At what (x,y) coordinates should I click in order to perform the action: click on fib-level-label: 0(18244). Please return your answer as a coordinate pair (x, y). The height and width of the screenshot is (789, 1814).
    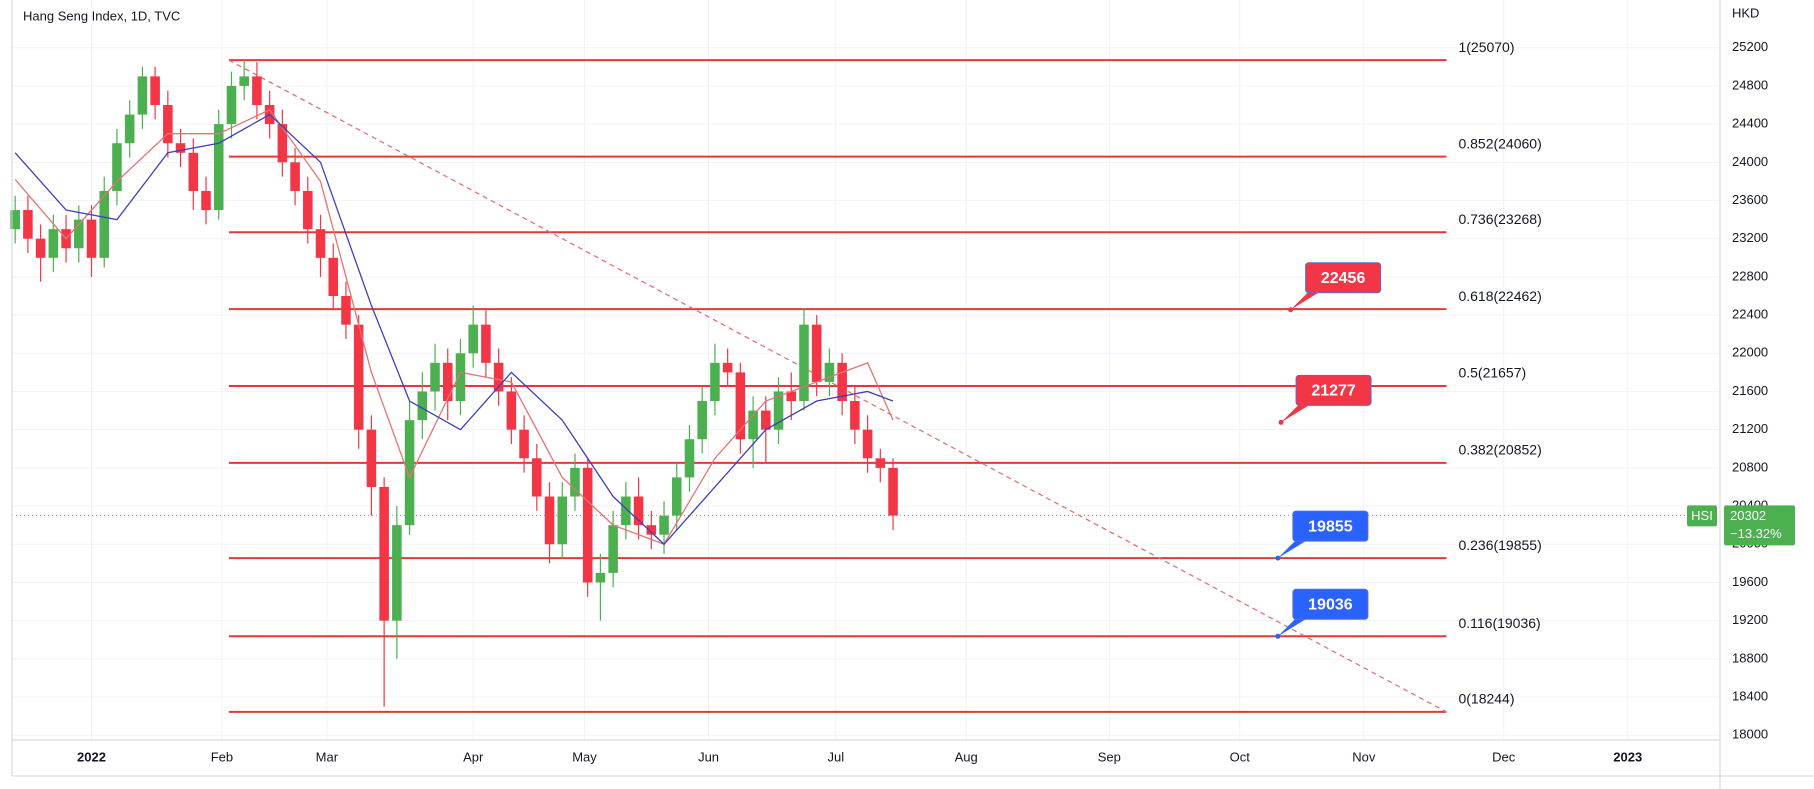
    Looking at the image, I should click on (1486, 699).